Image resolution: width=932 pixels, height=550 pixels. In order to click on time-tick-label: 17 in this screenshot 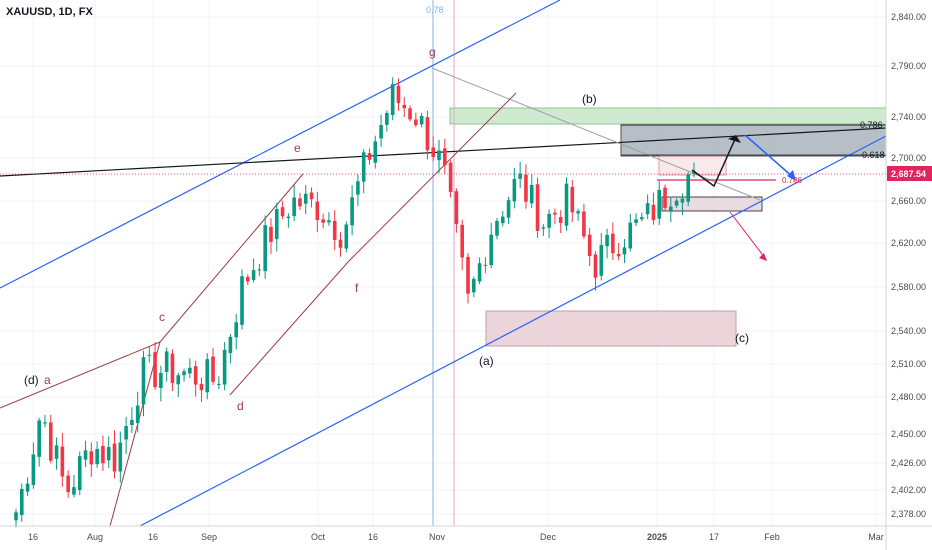, I will do `click(714, 537)`.